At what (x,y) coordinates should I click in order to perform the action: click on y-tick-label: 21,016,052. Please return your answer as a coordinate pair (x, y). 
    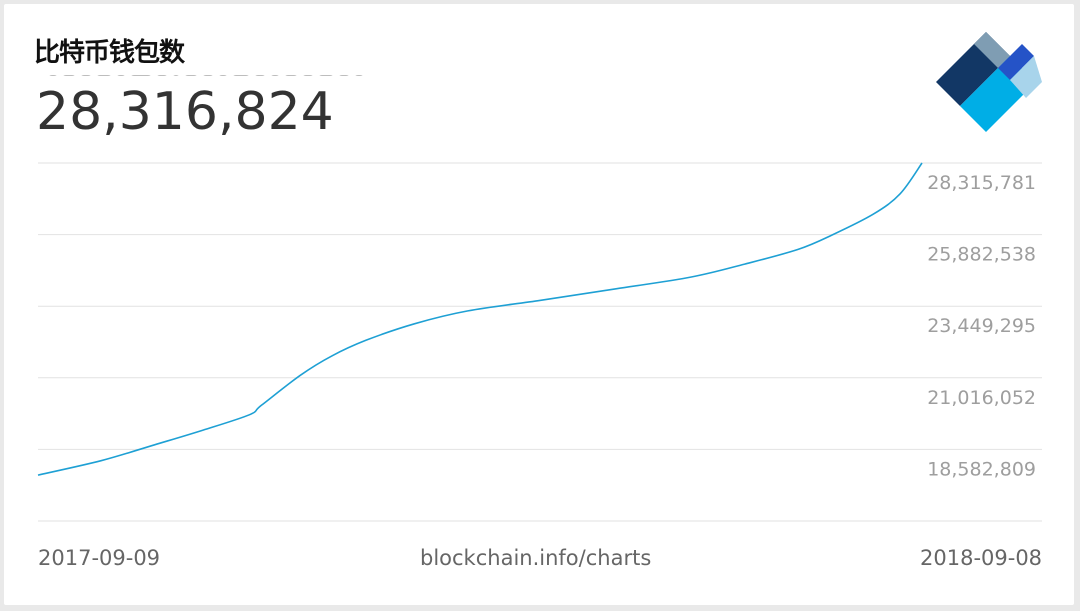
    Looking at the image, I should click on (981, 398).